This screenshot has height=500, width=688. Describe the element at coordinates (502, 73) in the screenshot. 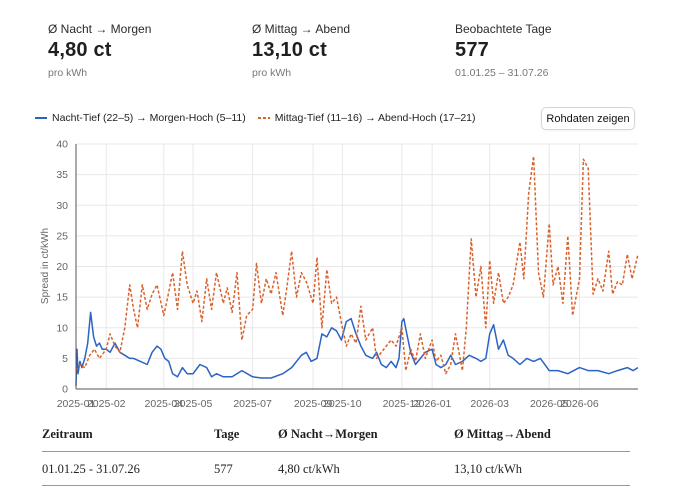

I see `stat-date-range: 01.01.25 – 31.07.26` at that location.